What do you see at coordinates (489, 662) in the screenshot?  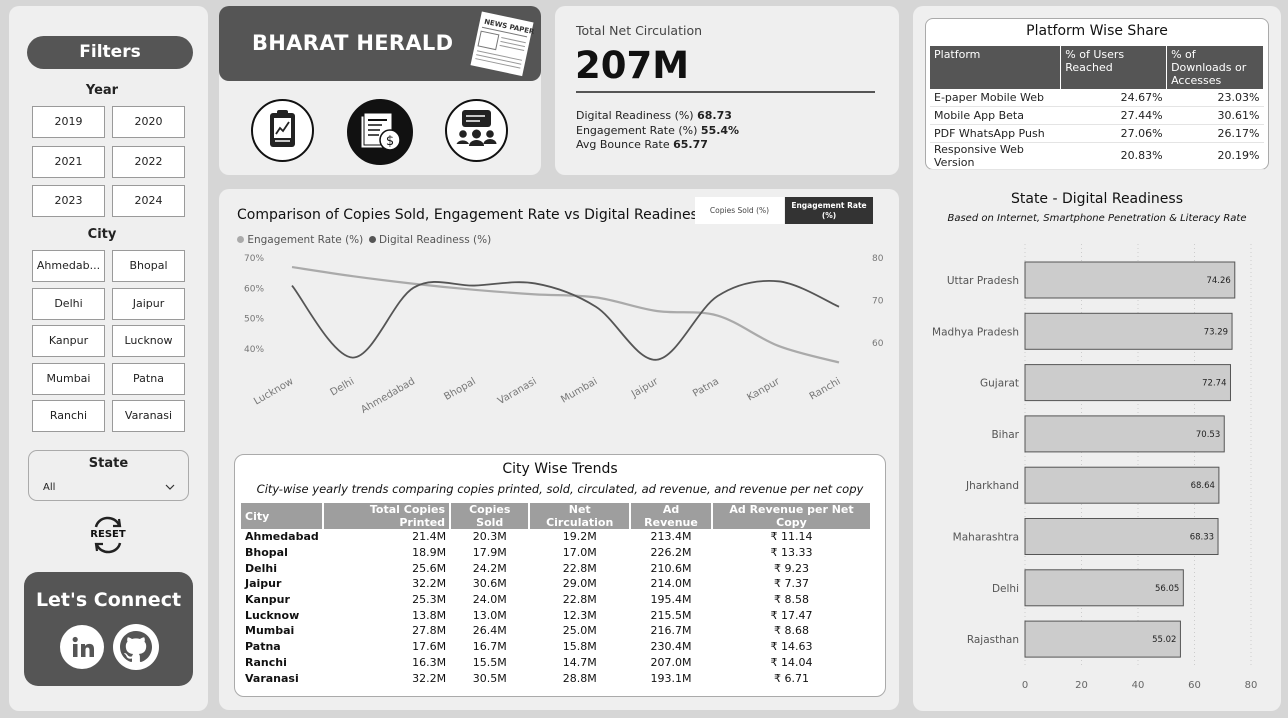 I see `table-cell: 15.5M` at bounding box center [489, 662].